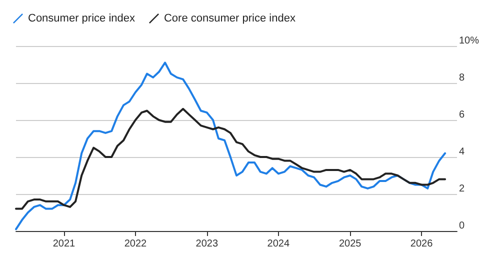  Describe the element at coordinates (462, 152) in the screenshot. I see `y-tick-label: 4` at that location.